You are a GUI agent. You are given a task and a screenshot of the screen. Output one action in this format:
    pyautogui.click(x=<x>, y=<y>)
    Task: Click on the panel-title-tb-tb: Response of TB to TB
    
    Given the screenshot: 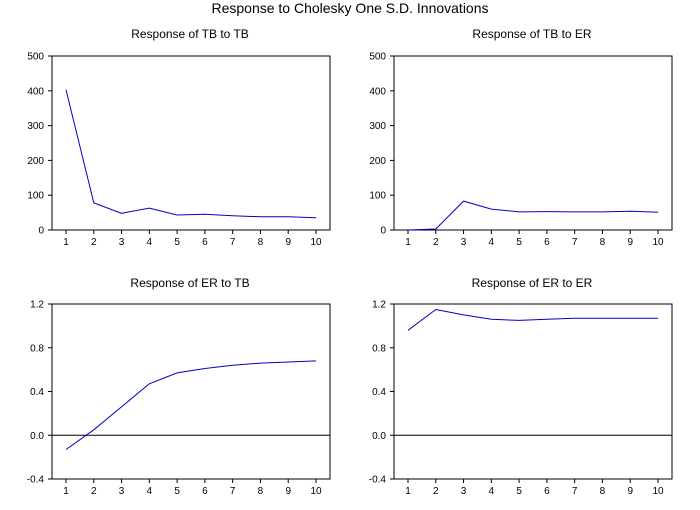 What is the action you would take?
    pyautogui.click(x=190, y=34)
    